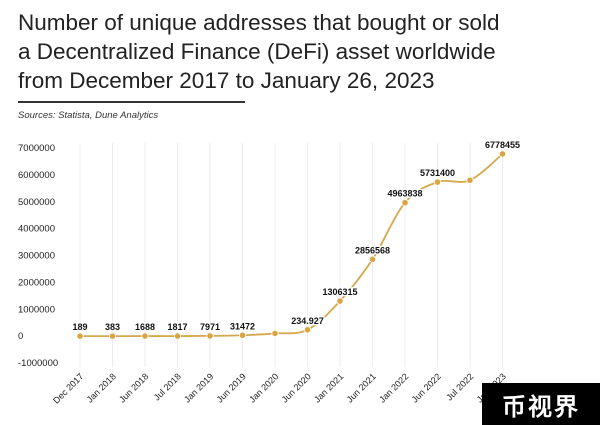  I want to click on x-tick-label: Jan 2020, so click(263, 387).